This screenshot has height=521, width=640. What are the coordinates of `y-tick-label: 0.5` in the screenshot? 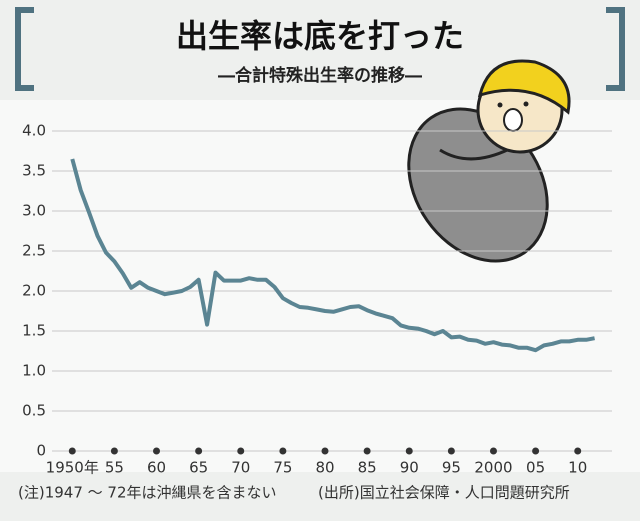 It's located at (34, 411).